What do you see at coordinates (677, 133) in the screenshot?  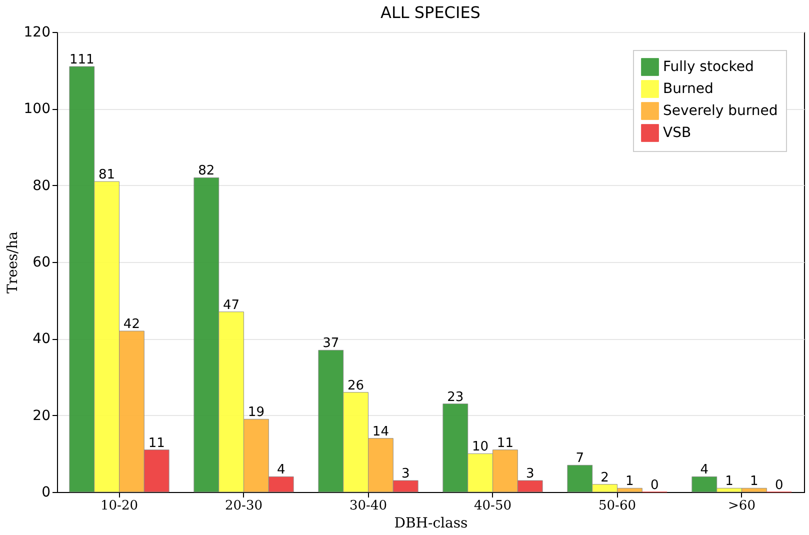 I see `legend-label: VSB` at bounding box center [677, 133].